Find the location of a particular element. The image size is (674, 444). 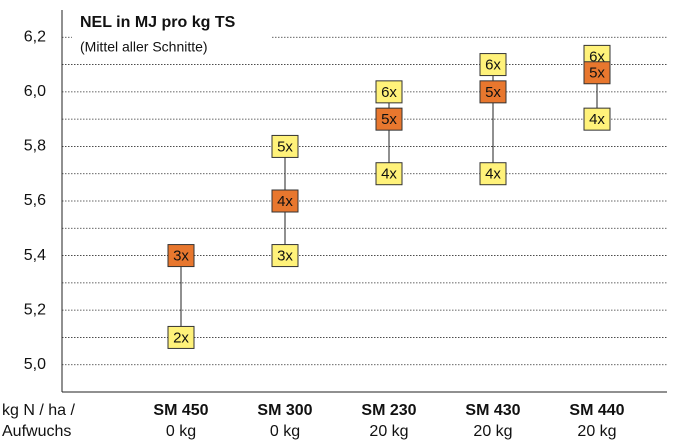

y-tick-label: 5,6 is located at coordinates (35, 200).